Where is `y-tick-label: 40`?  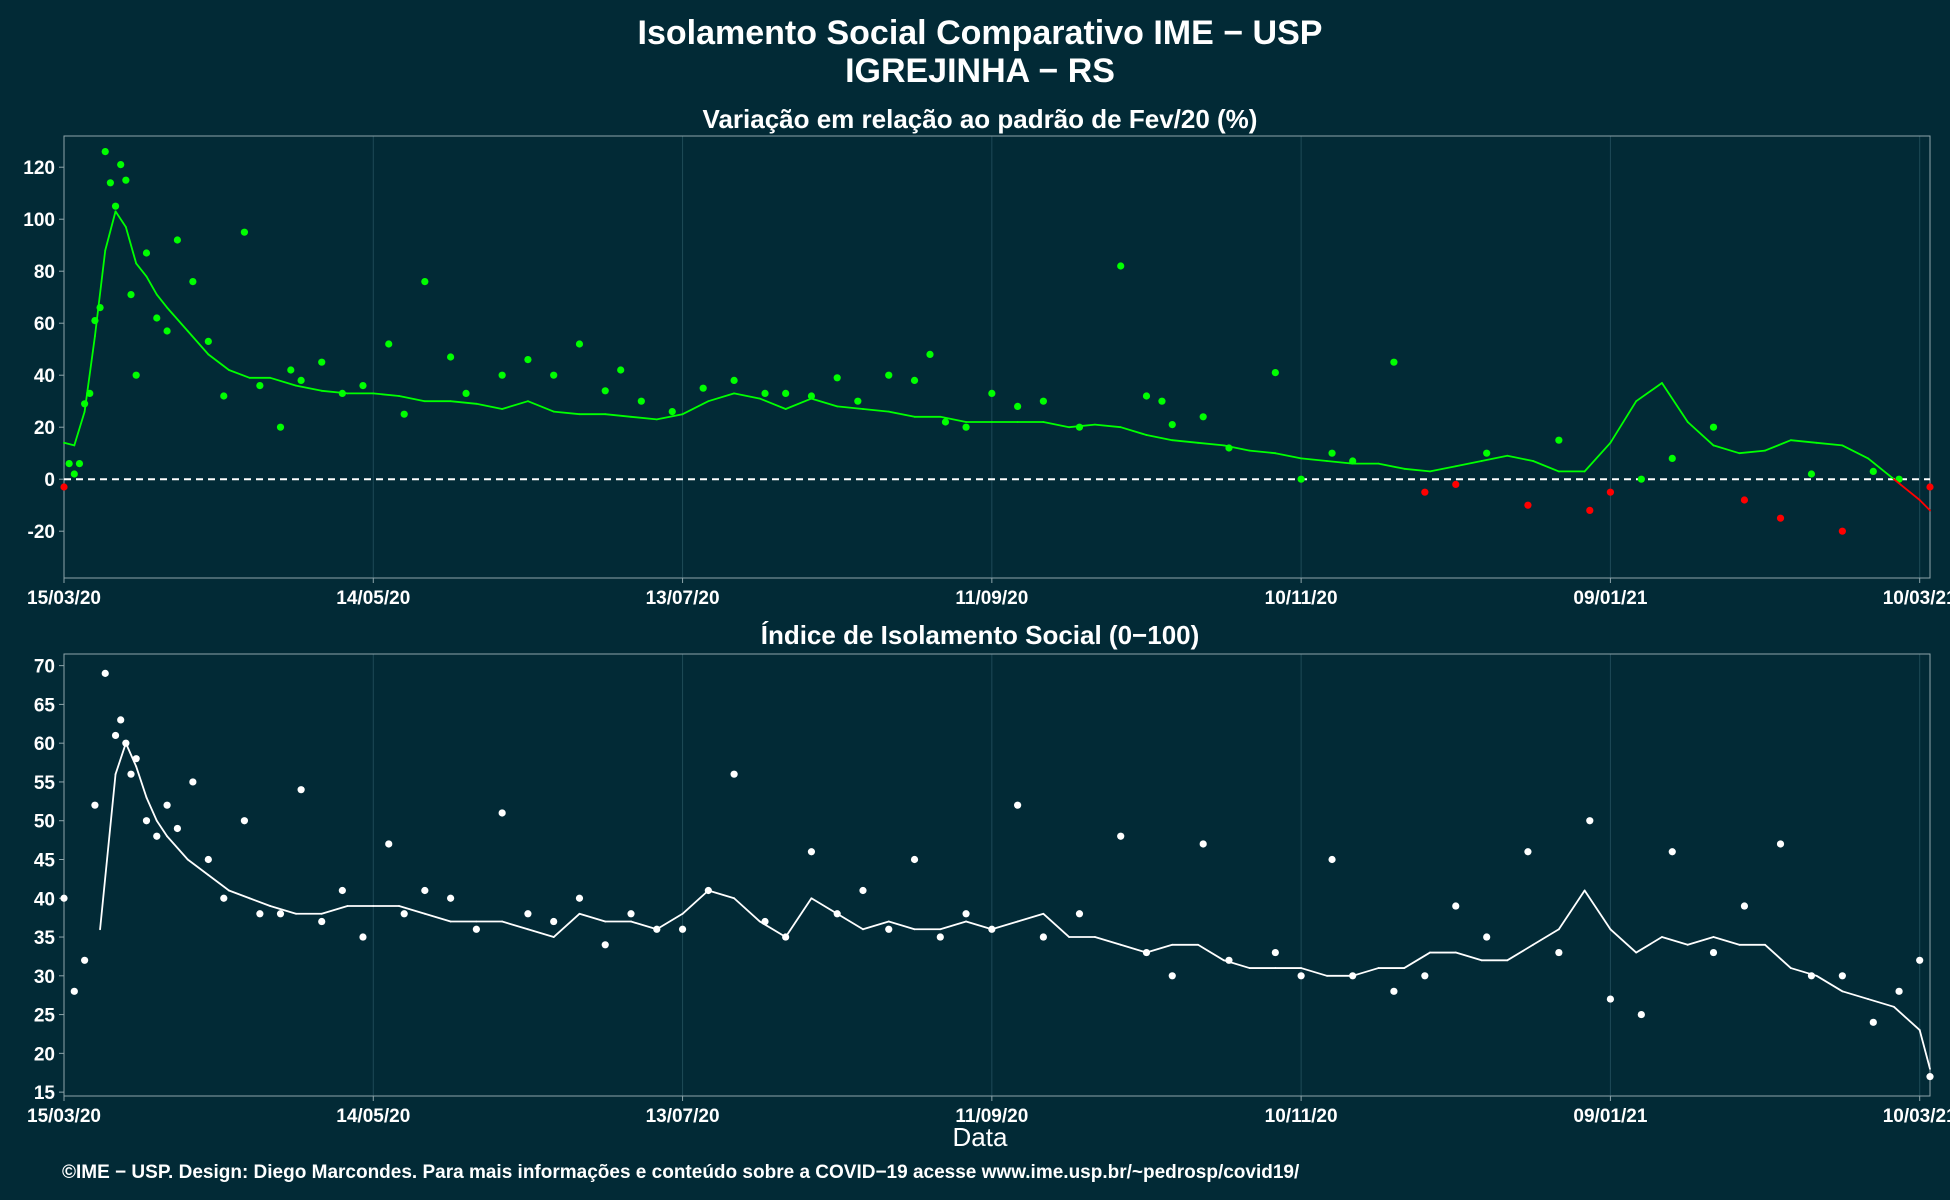 y-tick-label: 40 is located at coordinates (44, 376).